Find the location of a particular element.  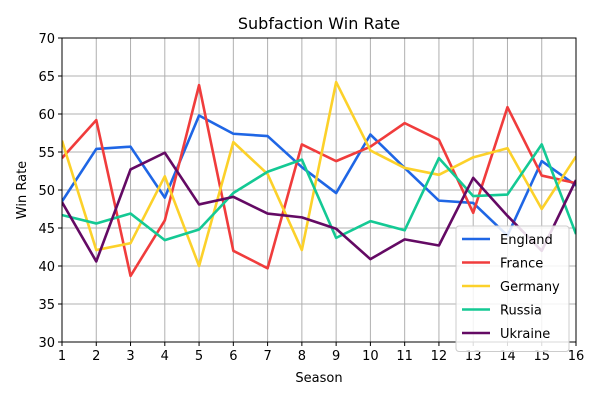

x-tick-label: 9 is located at coordinates (336, 356).